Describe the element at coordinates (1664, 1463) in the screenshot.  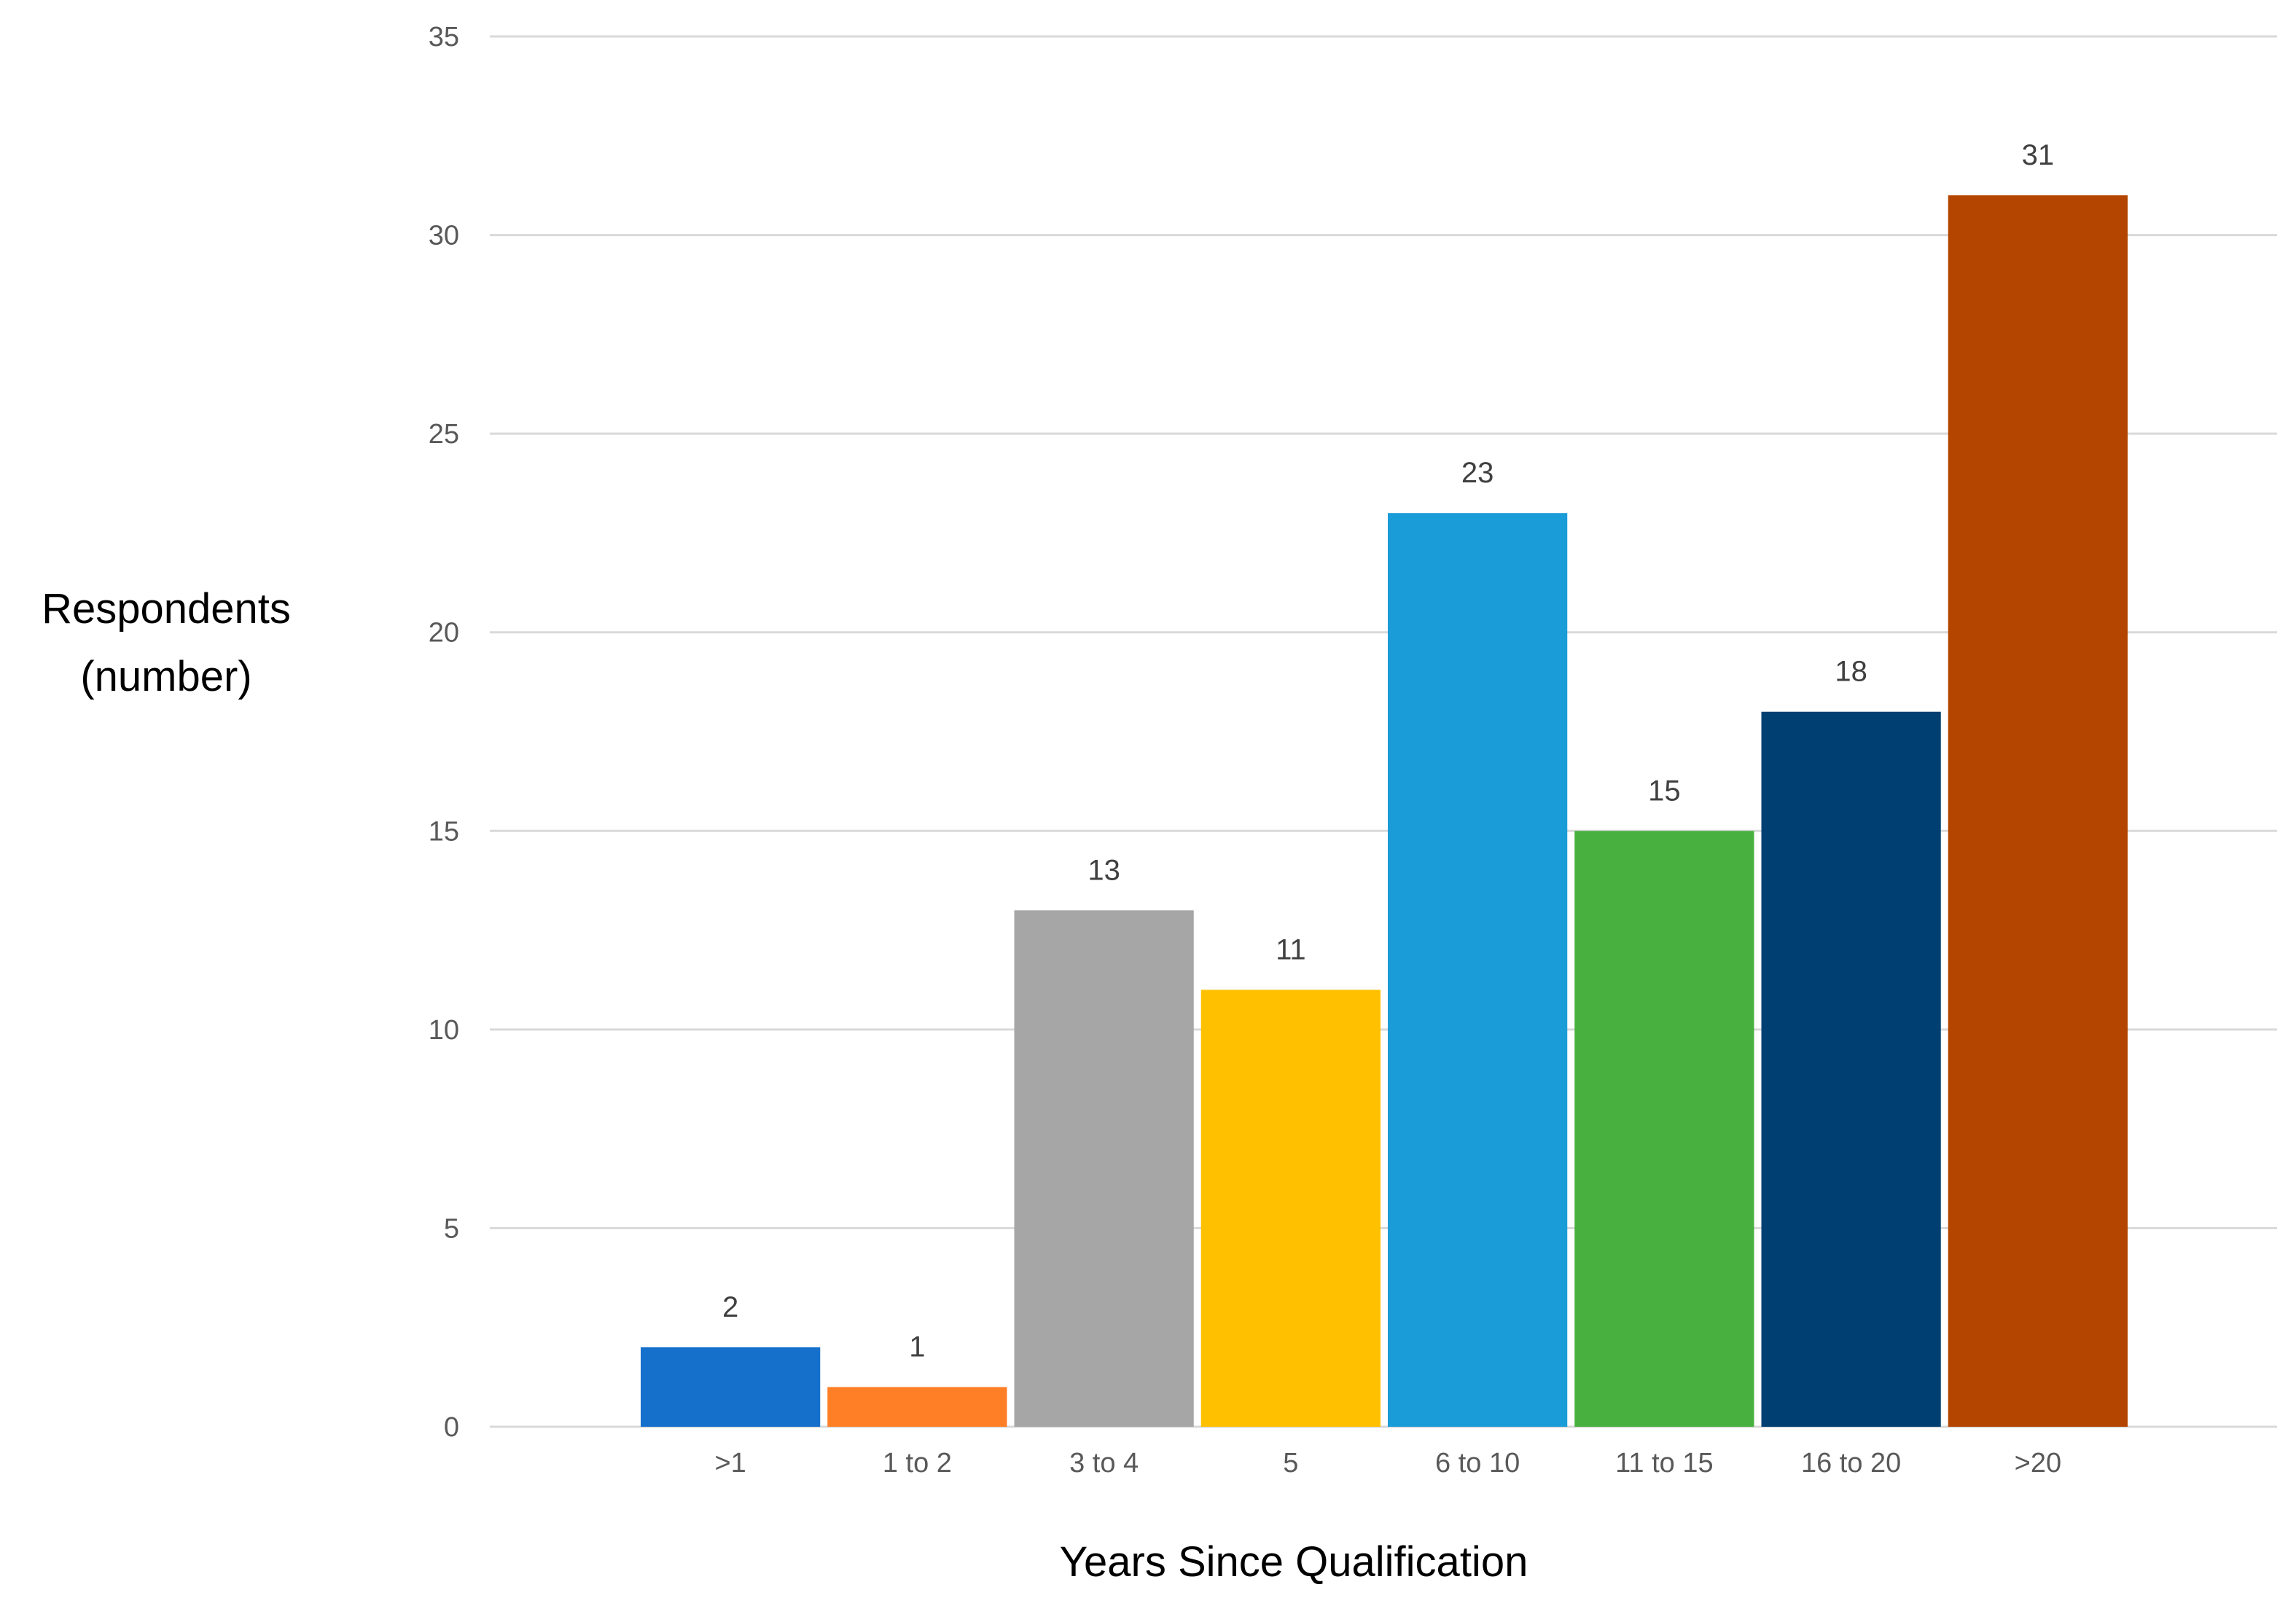
I see `x-tick-label: 11 to 15` at that location.